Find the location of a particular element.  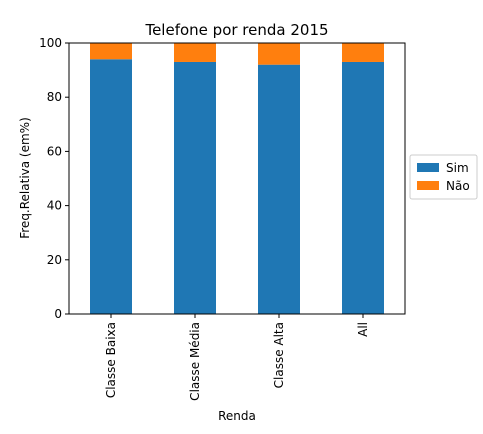

y-tick-label: 40 is located at coordinates (54, 206).